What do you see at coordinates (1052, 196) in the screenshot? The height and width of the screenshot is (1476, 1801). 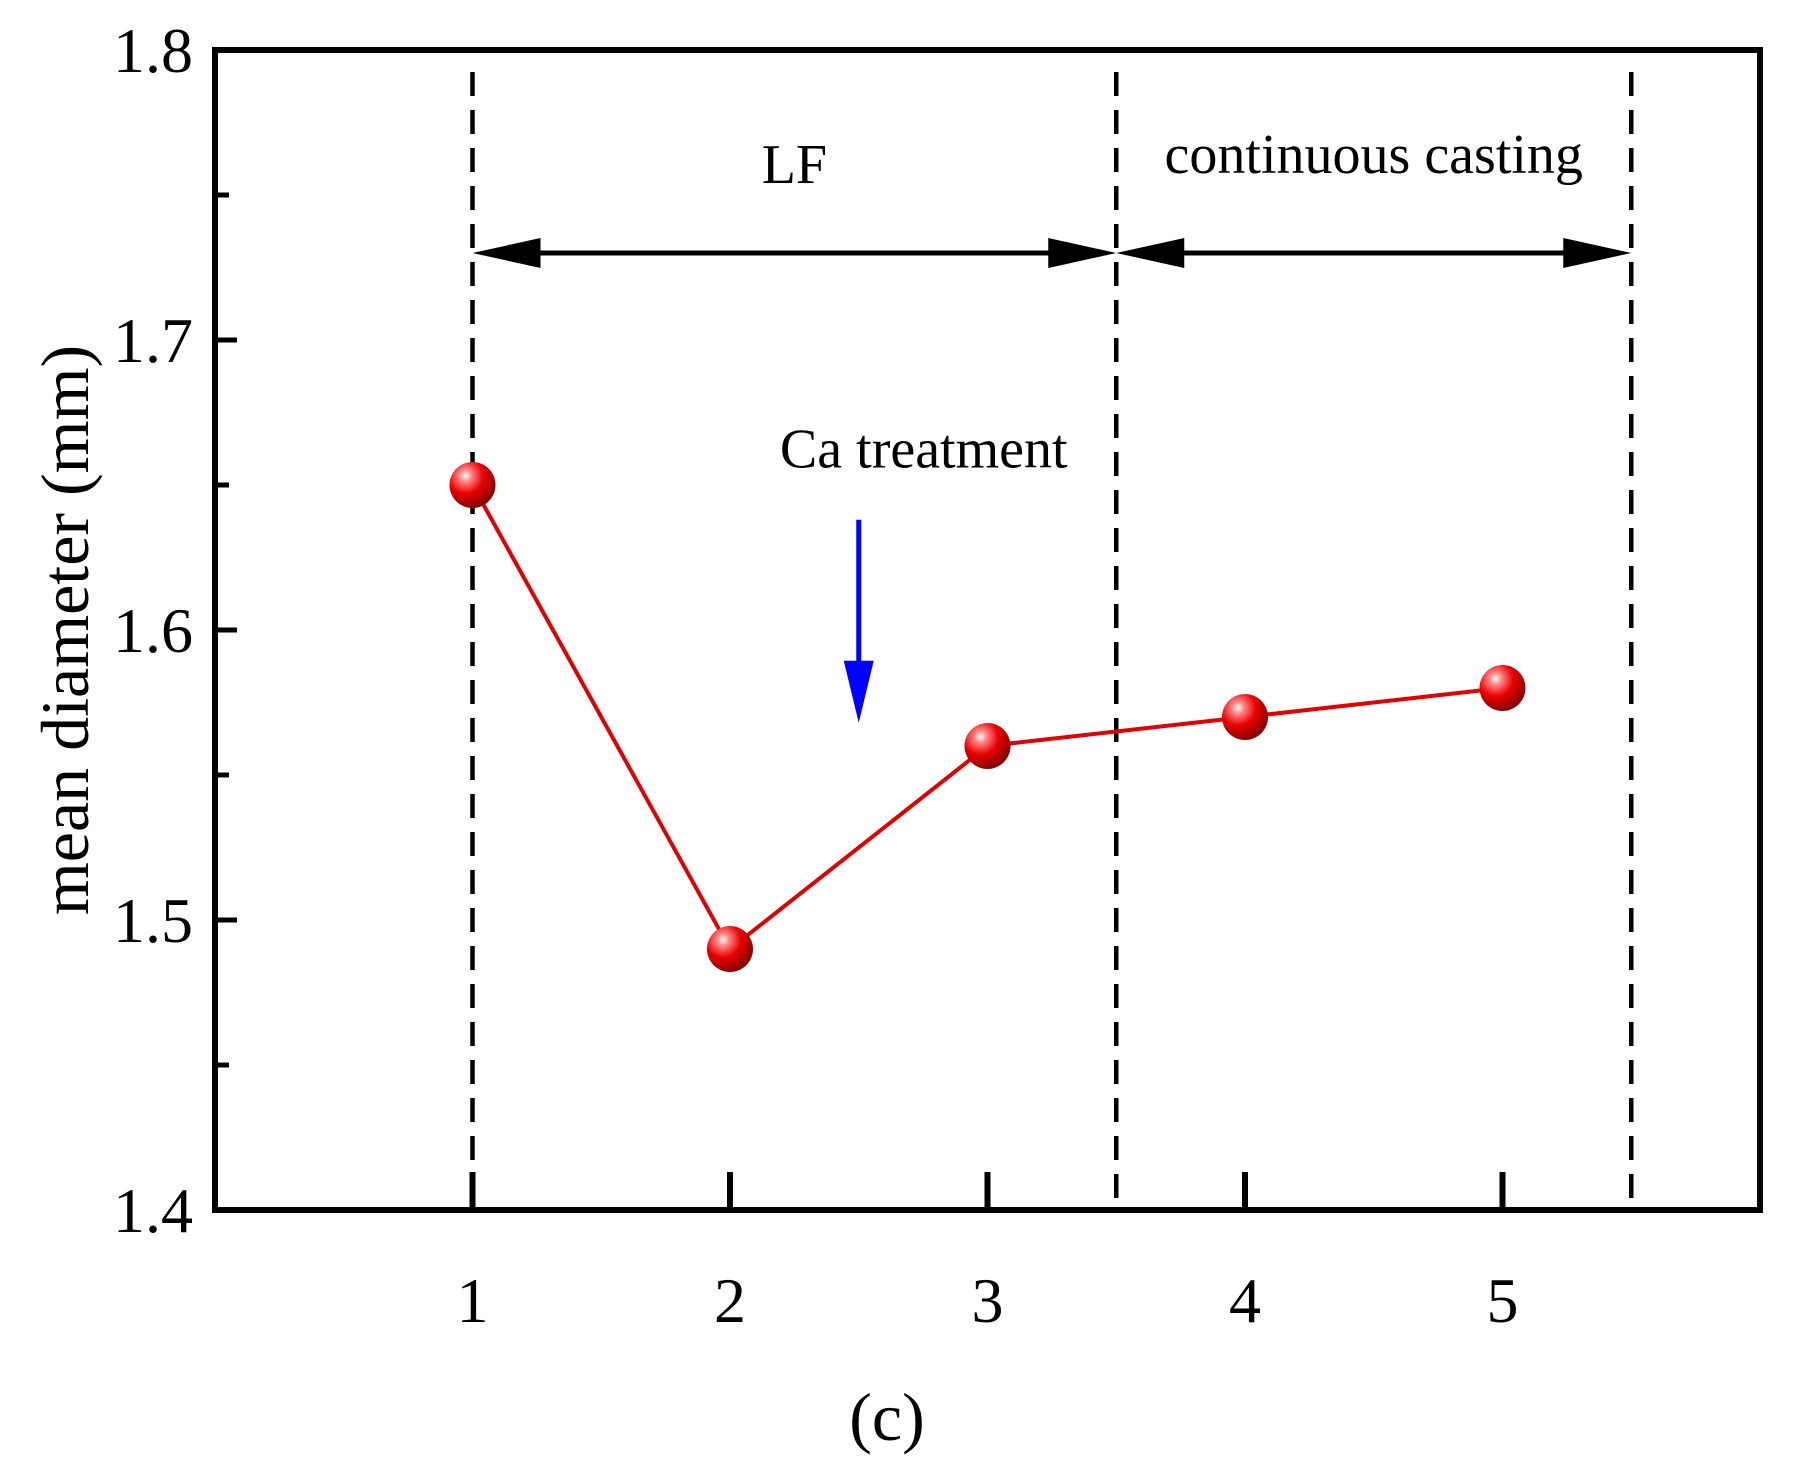 I see `stage-spans: LF continuous casting` at bounding box center [1052, 196].